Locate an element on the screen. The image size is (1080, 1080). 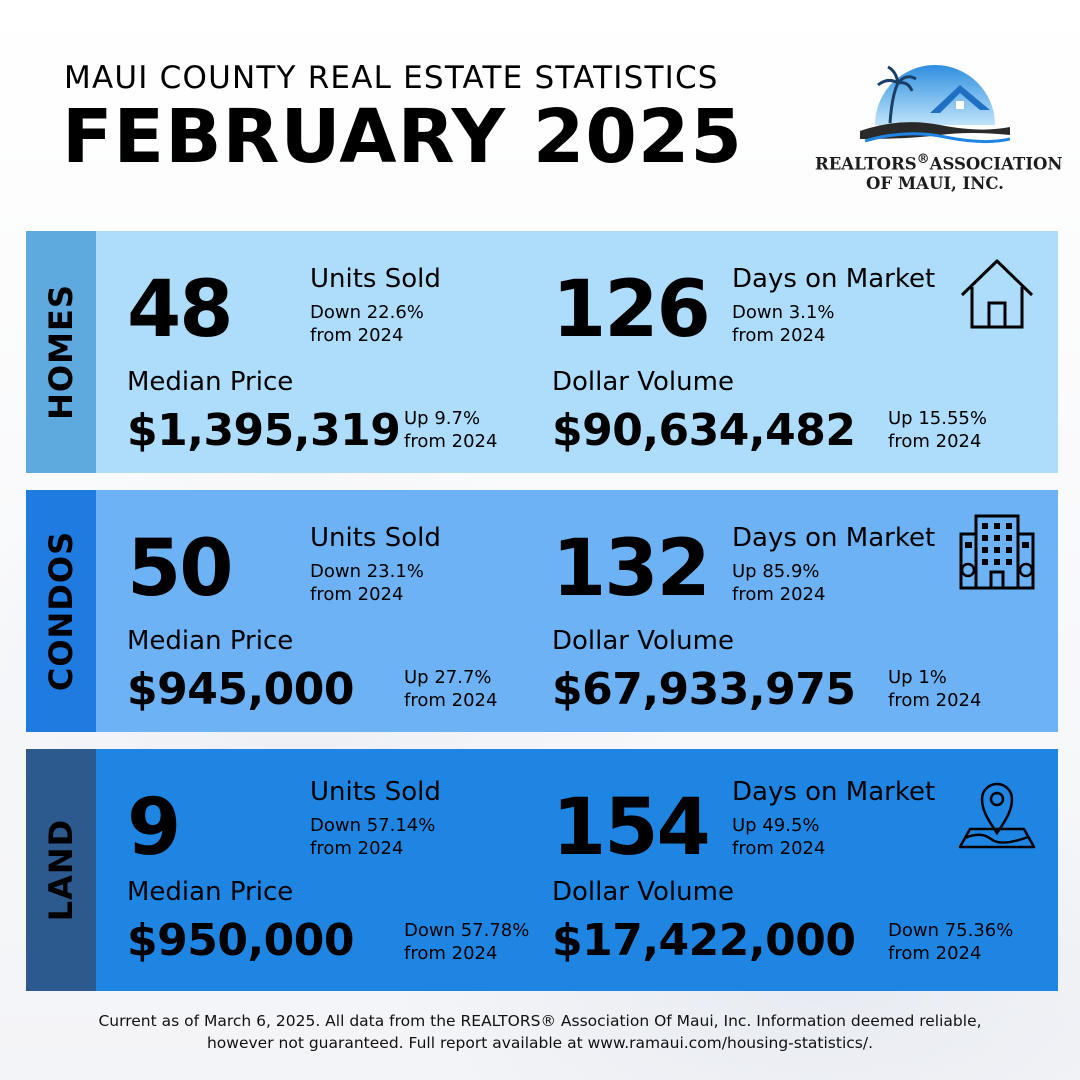
homes-median-price: $1,395,319 is located at coordinates (264, 430).